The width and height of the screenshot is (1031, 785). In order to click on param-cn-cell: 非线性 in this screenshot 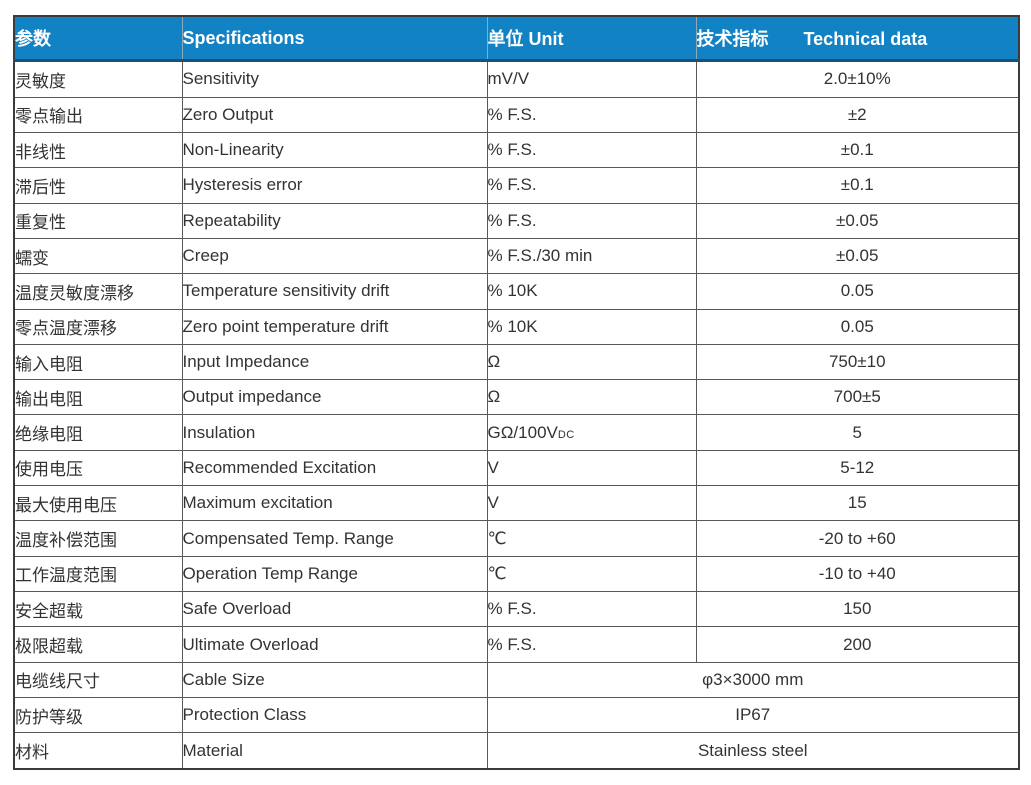, I will do `click(98, 150)`.